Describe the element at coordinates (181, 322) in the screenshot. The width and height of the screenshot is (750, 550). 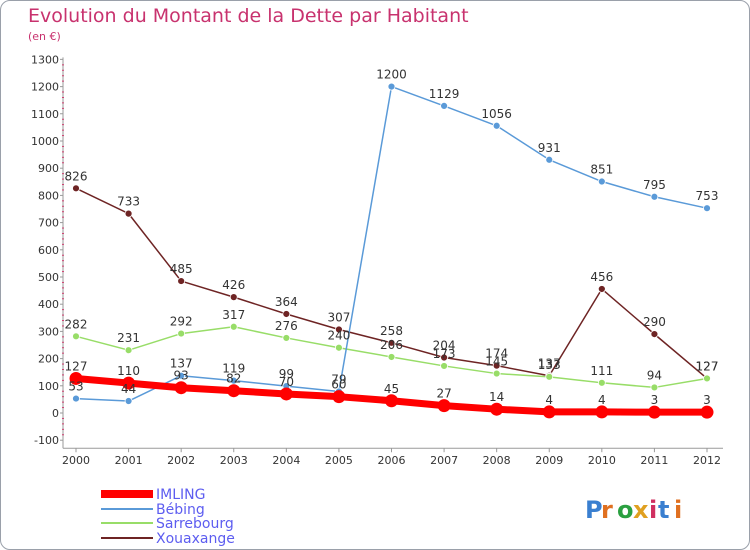
I see `data-label-sarrebourg: 292` at that location.